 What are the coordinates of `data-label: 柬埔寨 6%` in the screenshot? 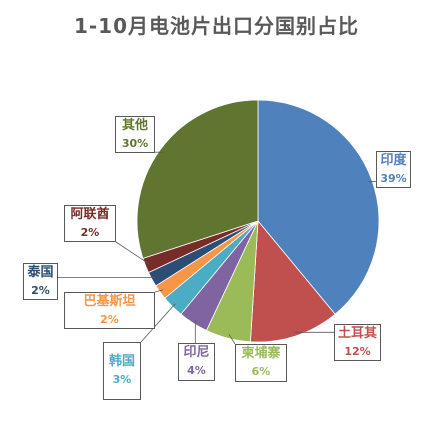 It's located at (261, 363).